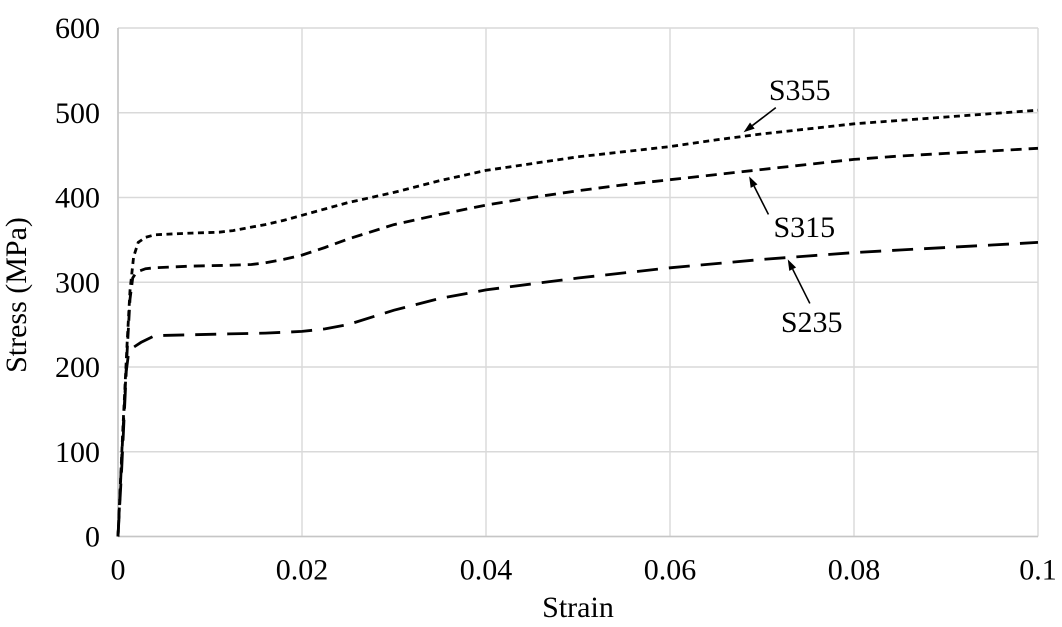 This screenshot has height=627, width=1062. I want to click on series-label-s355: S355, so click(800, 90).